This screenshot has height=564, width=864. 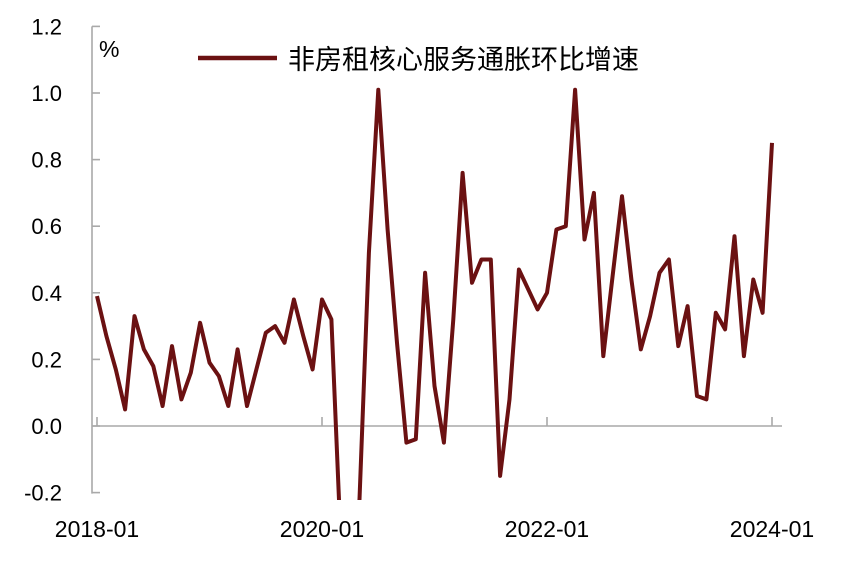 What do you see at coordinates (46, 226) in the screenshot?
I see `y-tick-label: 0.6` at bounding box center [46, 226].